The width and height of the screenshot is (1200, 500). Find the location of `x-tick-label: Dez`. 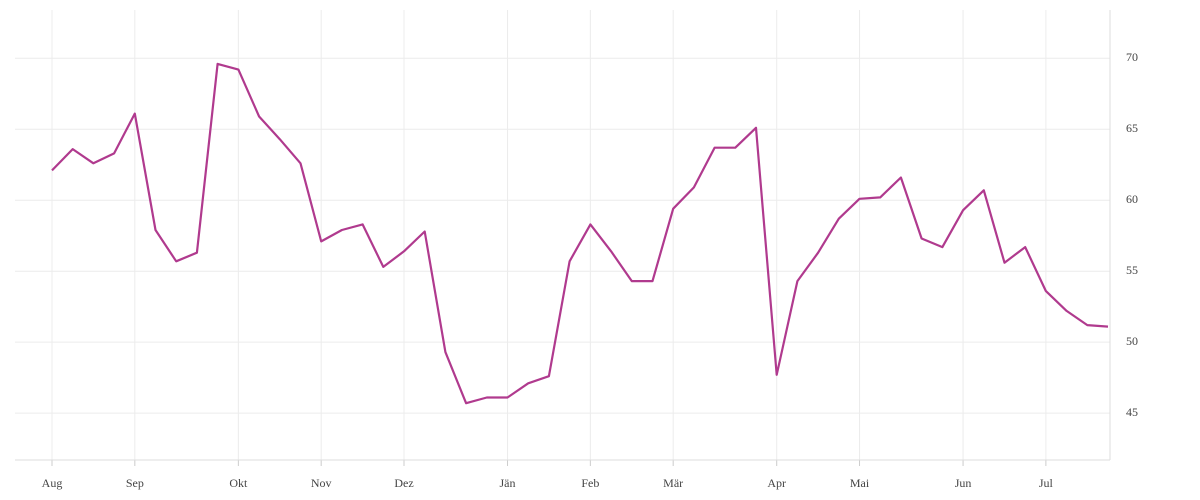

x-tick-label: Dez is located at coordinates (403, 483).